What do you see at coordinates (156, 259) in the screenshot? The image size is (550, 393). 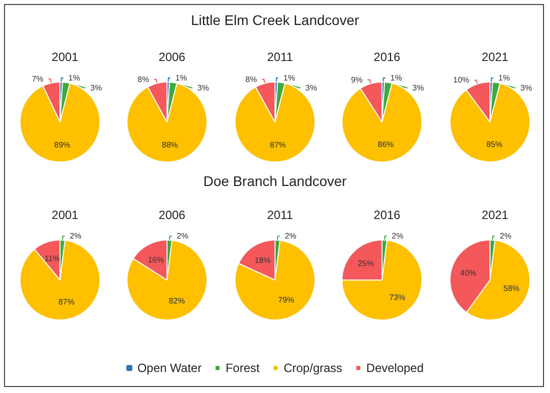 I see `data-label: 16%` at bounding box center [156, 259].